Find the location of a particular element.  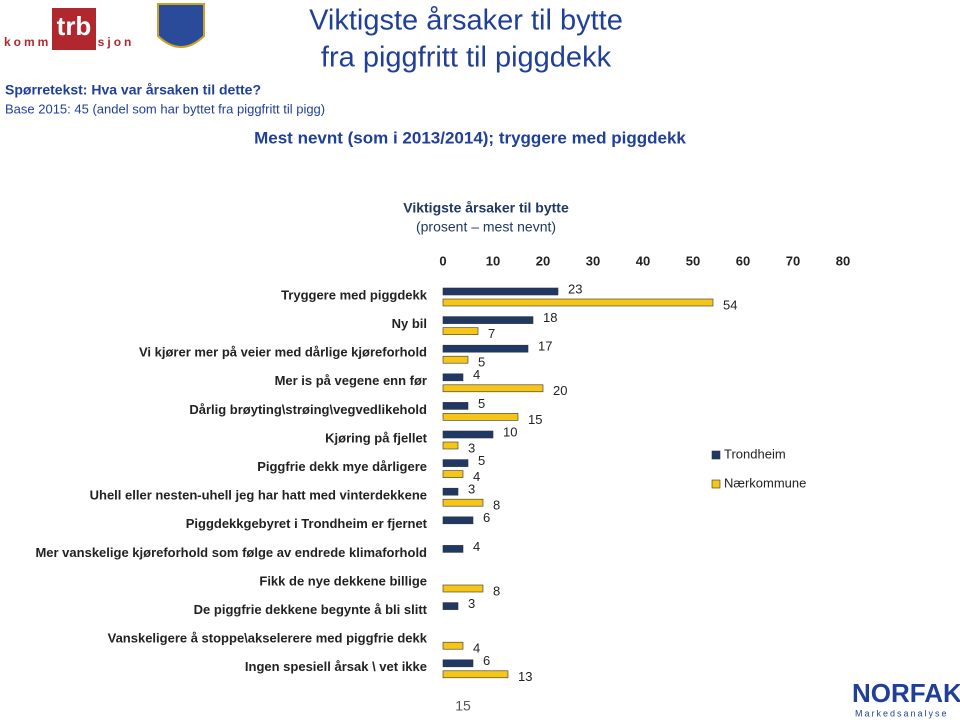

page-number: 15 is located at coordinates (463, 706).